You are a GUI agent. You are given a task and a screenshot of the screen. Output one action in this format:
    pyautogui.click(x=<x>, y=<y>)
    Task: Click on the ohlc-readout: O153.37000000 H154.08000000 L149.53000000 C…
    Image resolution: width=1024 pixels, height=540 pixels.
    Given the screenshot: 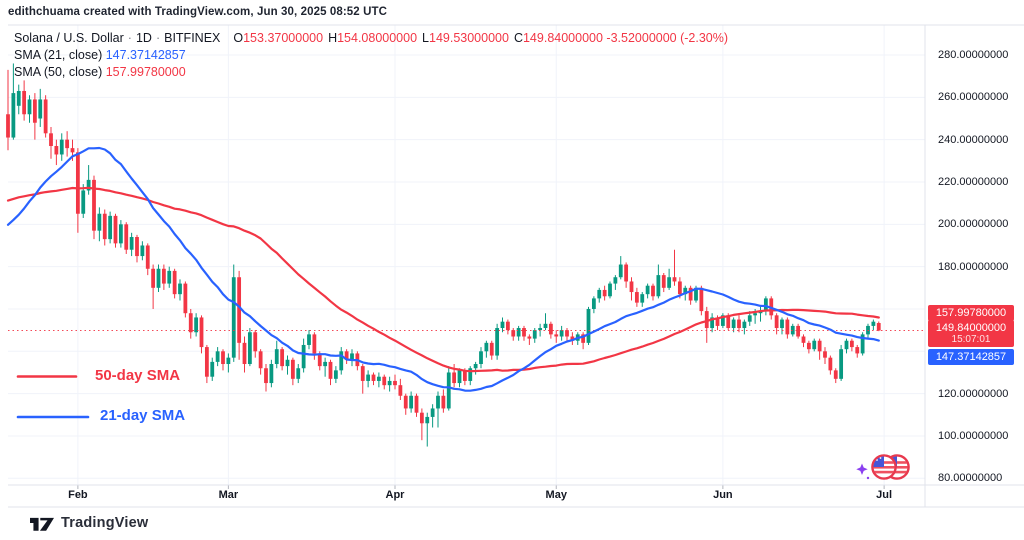 What is the action you would take?
    pyautogui.click(x=478, y=38)
    